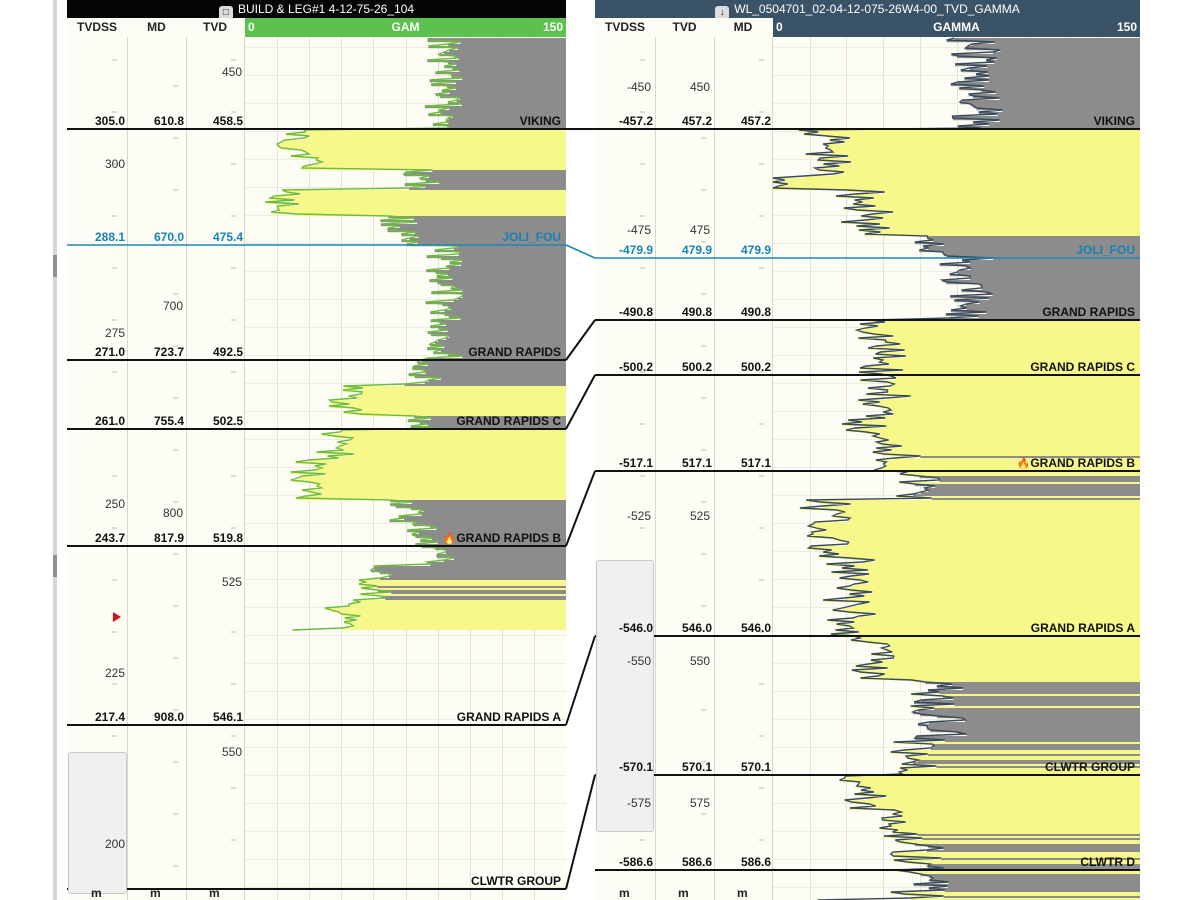 This screenshot has width=1200, height=900. Describe the element at coordinates (227, 538) in the screenshot. I see `top-tvd-value: 519.8` at that location.